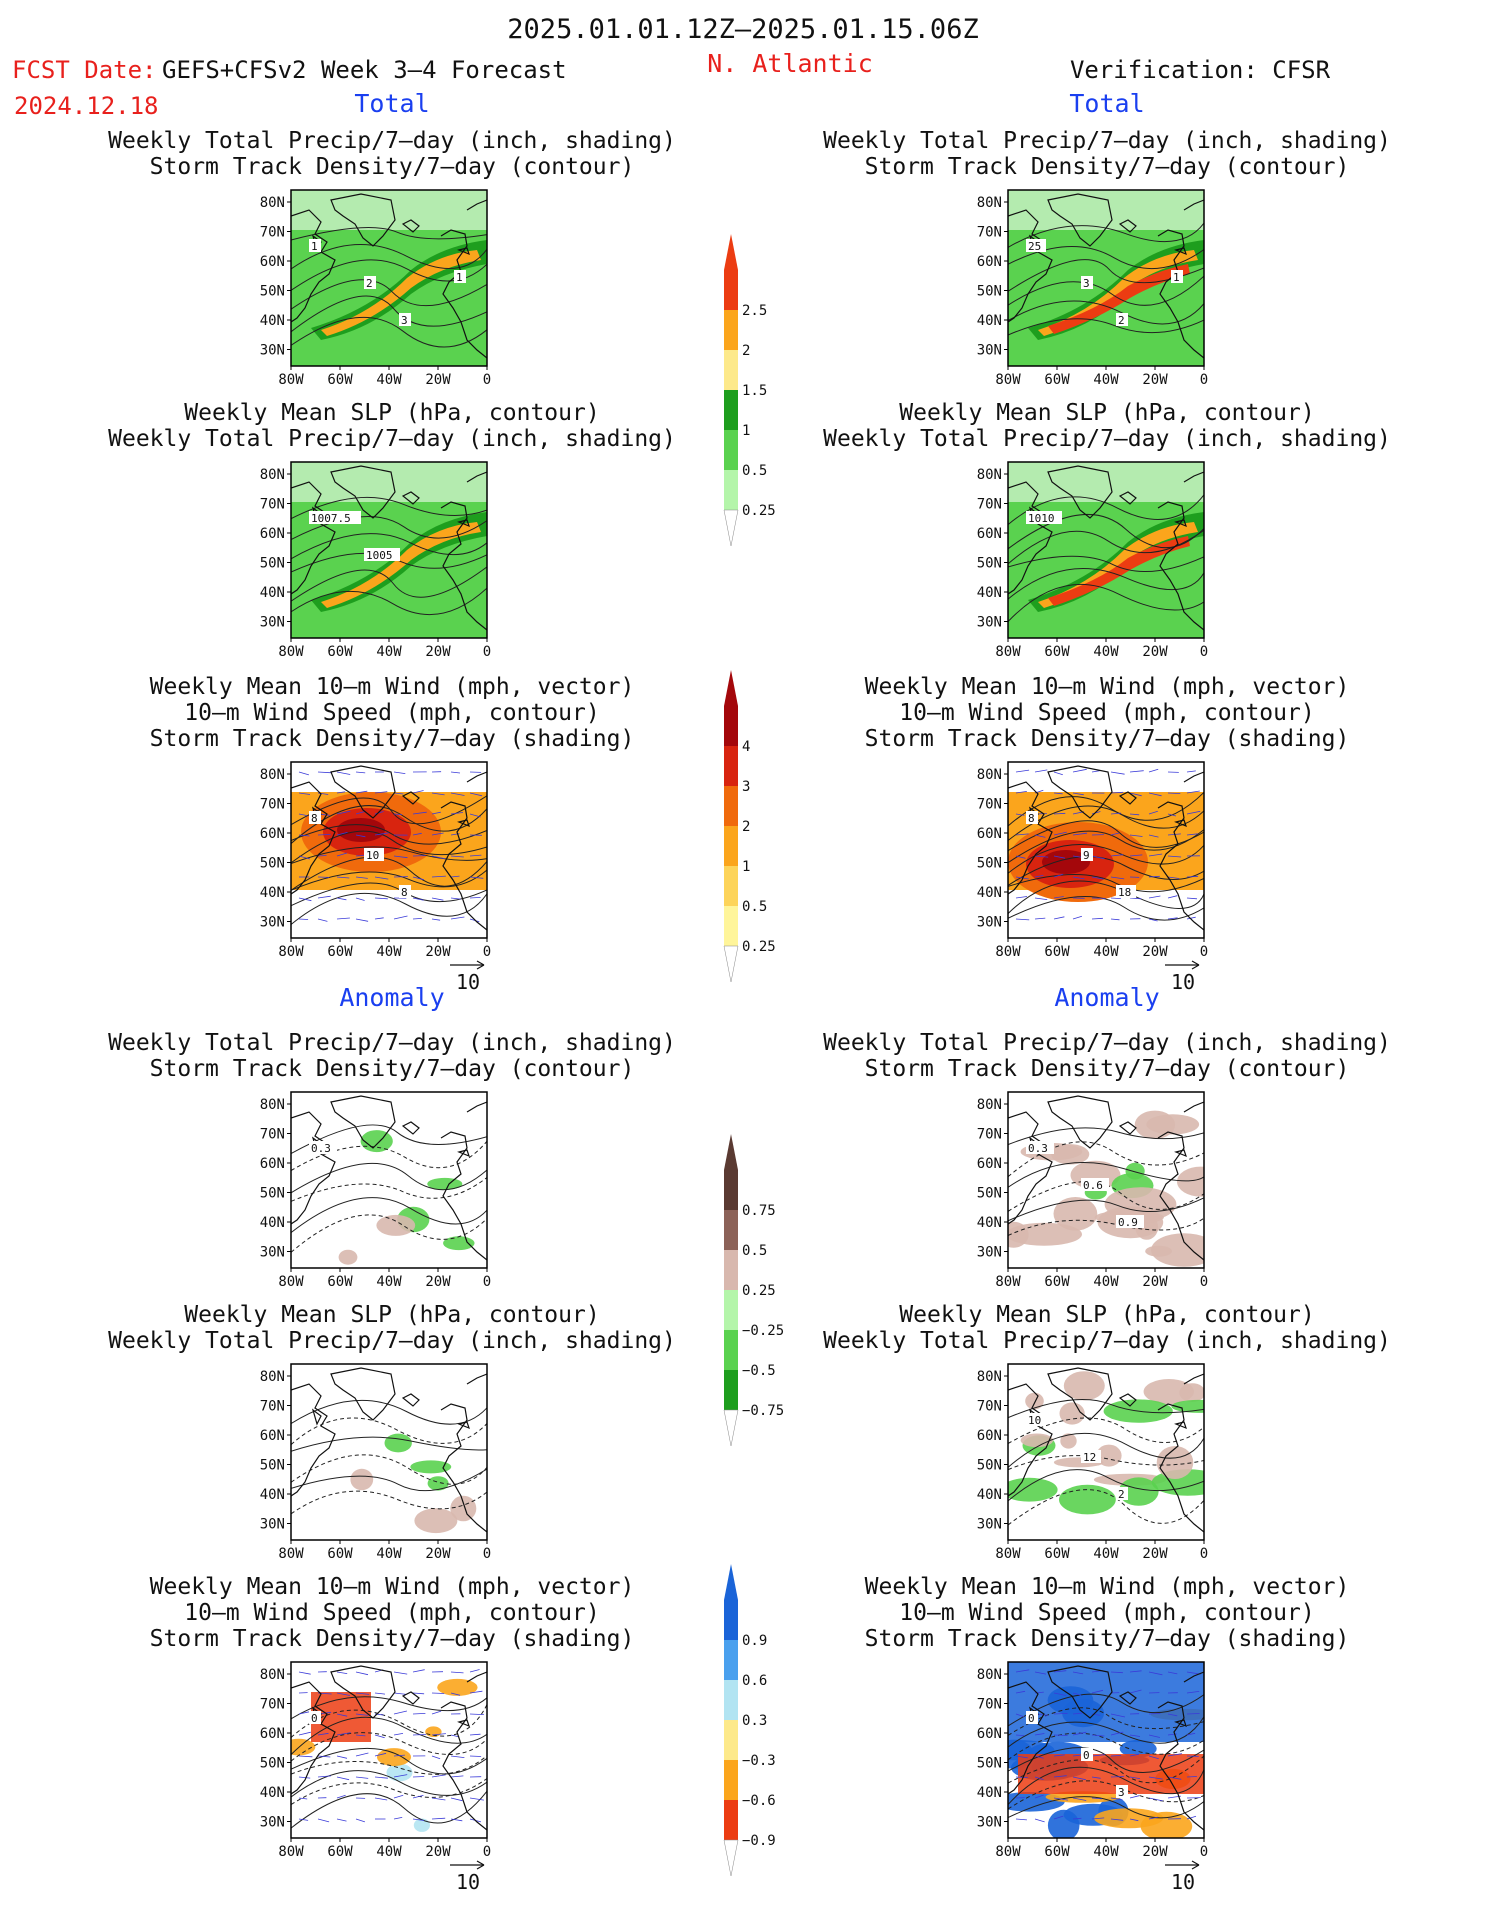 The height and width of the screenshot is (1925, 1487). I want to click on contour-label: 0.9, so click(1128, 1222).